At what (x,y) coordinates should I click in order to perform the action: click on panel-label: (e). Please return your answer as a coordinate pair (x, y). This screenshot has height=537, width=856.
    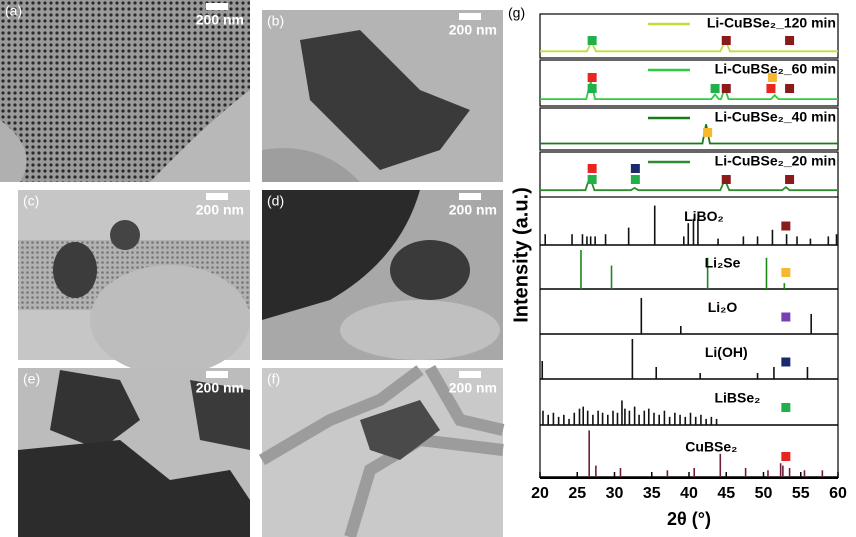
    Looking at the image, I should click on (31, 379).